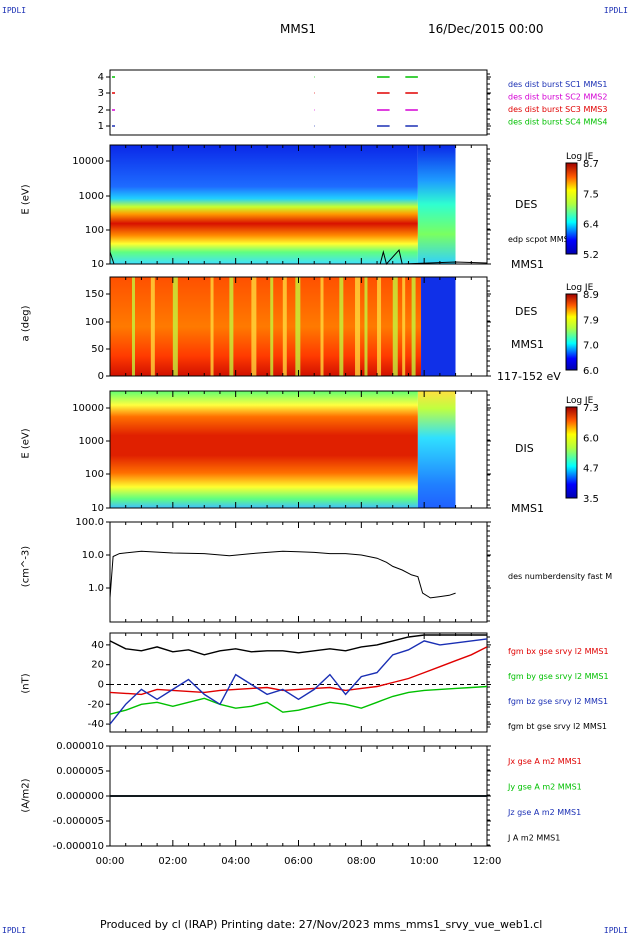  What do you see at coordinates (560, 576) in the screenshot?
I see `density-legend: des numberdensity fast M` at bounding box center [560, 576].